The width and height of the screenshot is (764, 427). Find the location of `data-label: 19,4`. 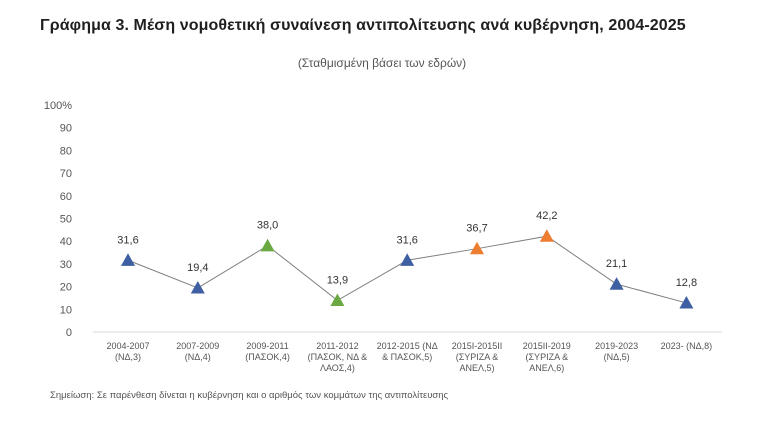

data-label: 19,4 is located at coordinates (197, 268).